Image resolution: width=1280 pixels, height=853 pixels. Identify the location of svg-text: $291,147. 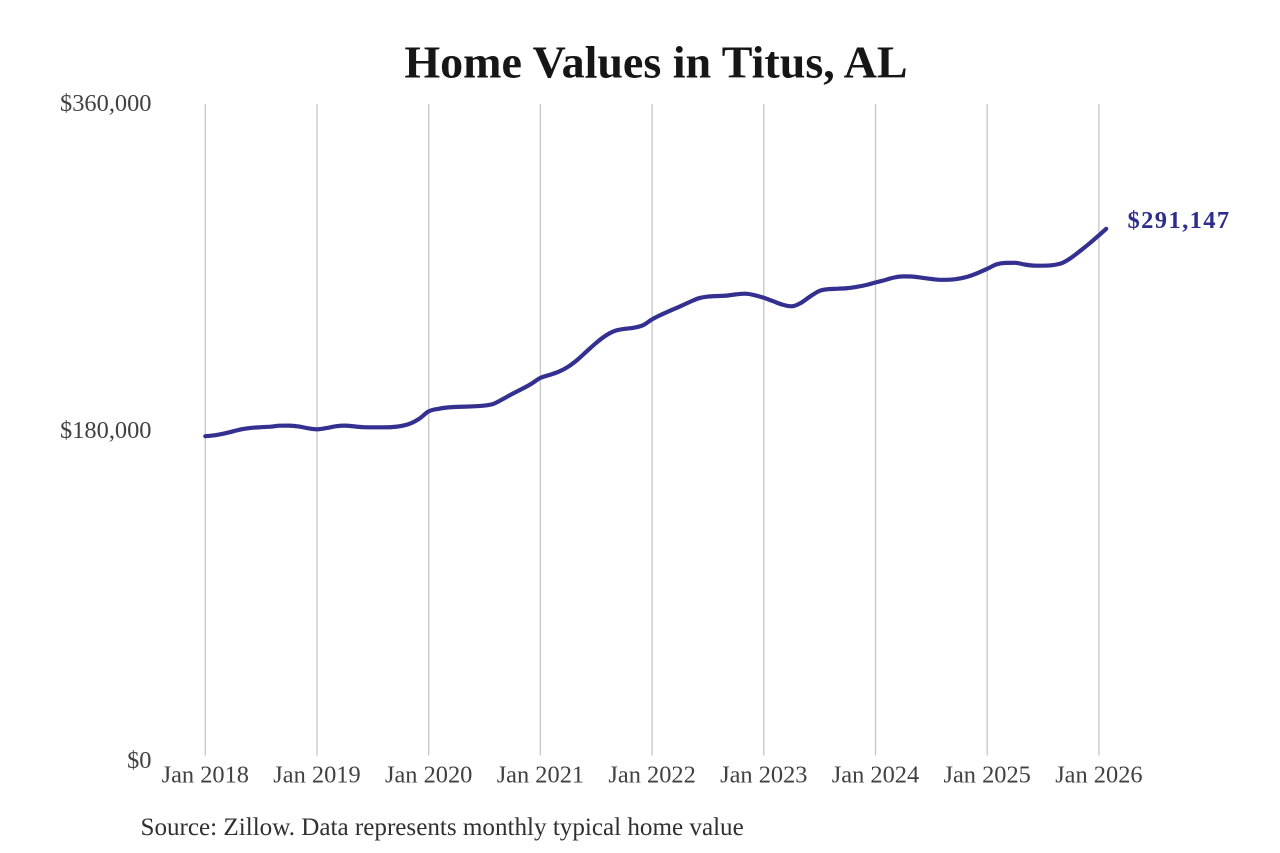
(1179, 220).